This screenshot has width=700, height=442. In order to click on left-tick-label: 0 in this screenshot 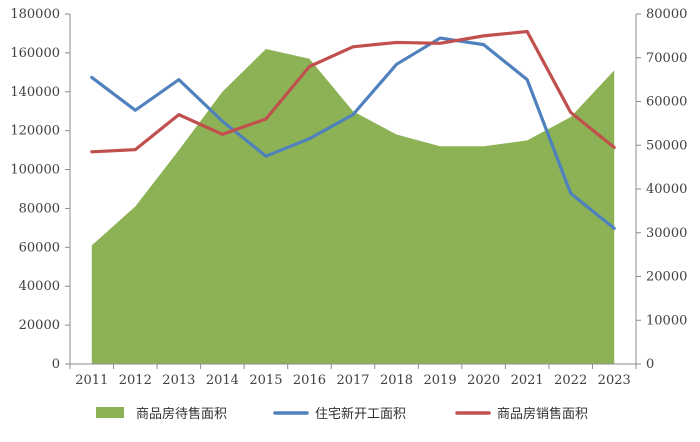, I will do `click(56, 364)`.